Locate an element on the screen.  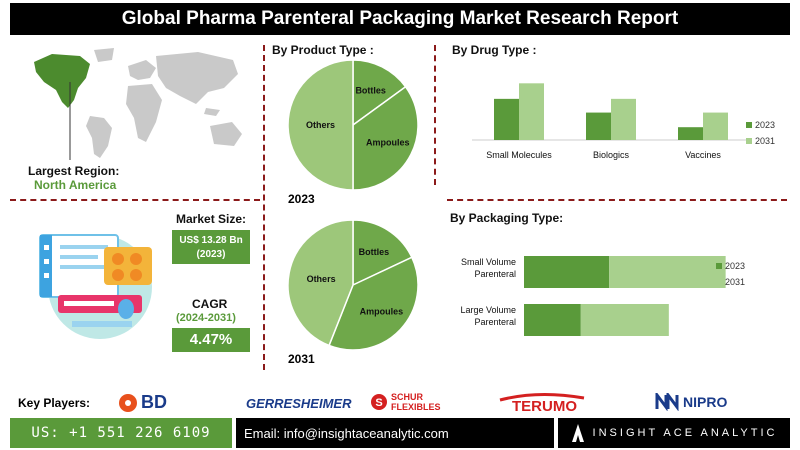
market-size-year: (2023) is located at coordinates (211, 254).